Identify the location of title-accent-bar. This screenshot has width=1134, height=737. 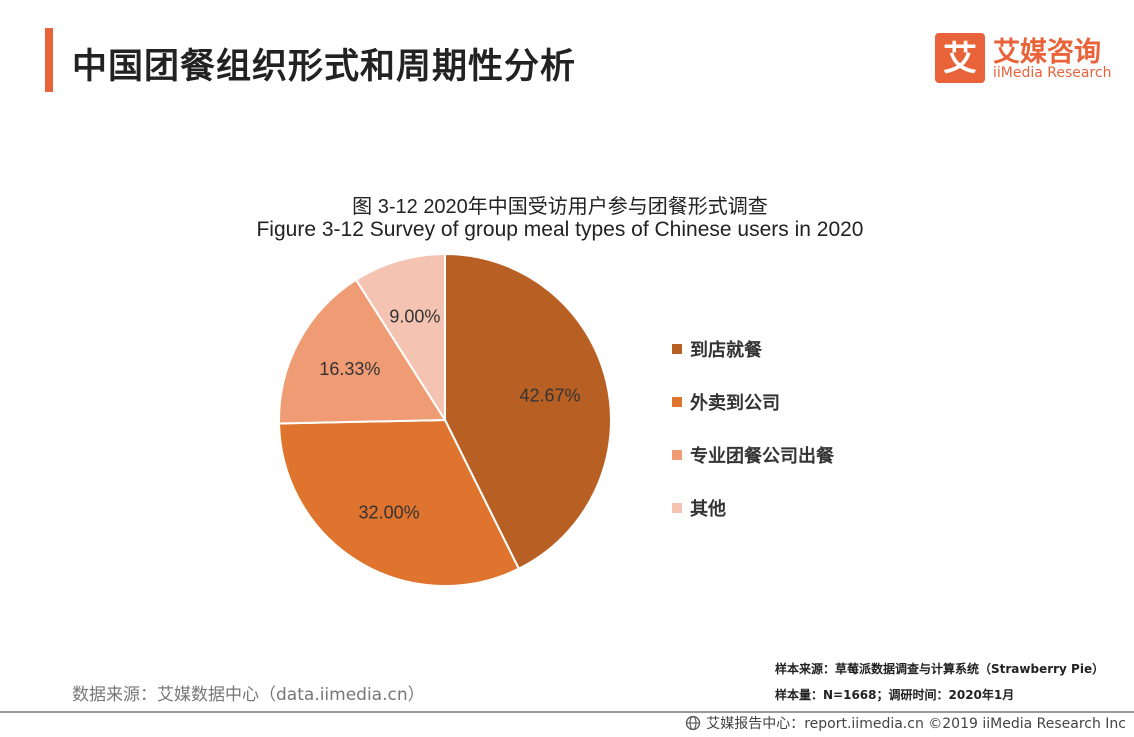
(49, 60).